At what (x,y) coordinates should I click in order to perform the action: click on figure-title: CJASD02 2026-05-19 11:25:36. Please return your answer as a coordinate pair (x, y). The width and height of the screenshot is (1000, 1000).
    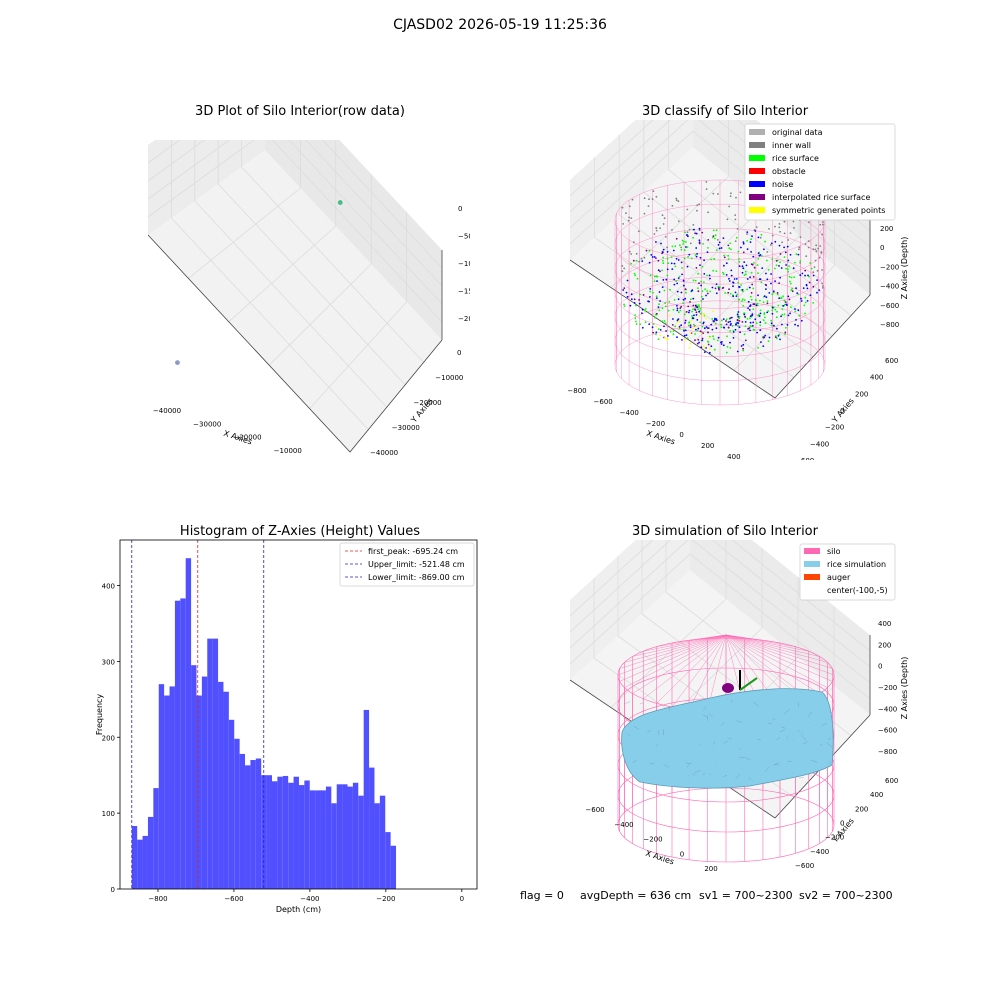
    Looking at the image, I should click on (500, 25).